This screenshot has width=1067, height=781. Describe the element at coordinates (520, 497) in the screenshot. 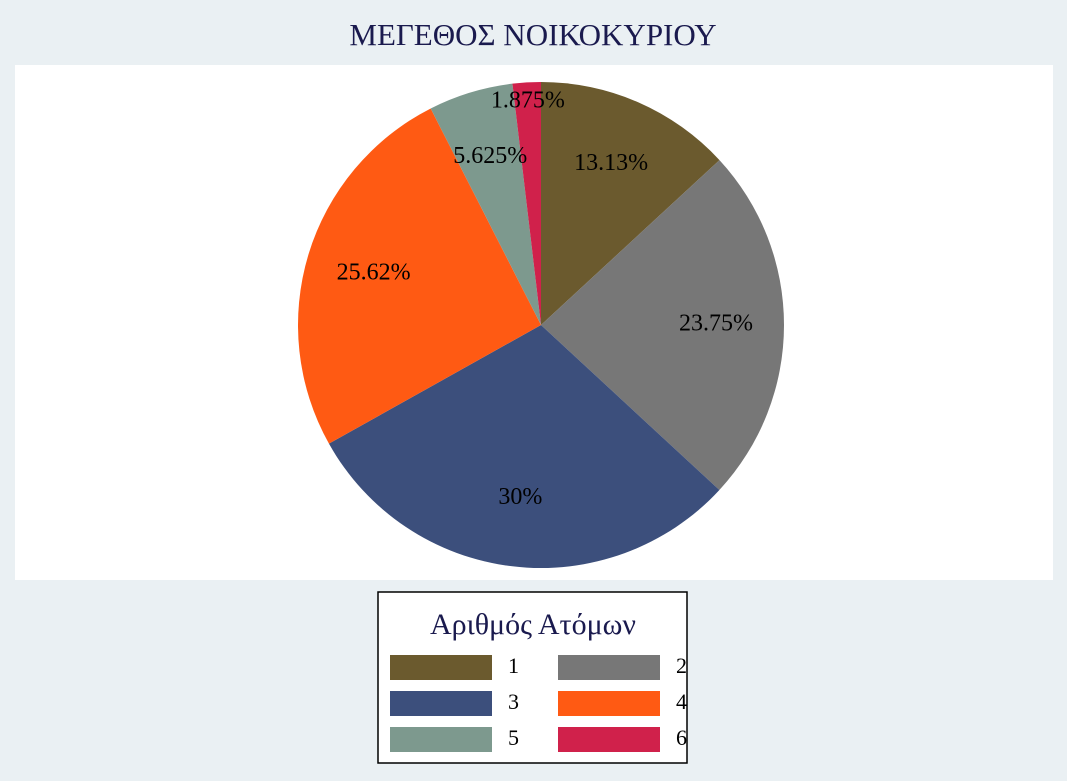

I see `slice-label: 30%` at that location.